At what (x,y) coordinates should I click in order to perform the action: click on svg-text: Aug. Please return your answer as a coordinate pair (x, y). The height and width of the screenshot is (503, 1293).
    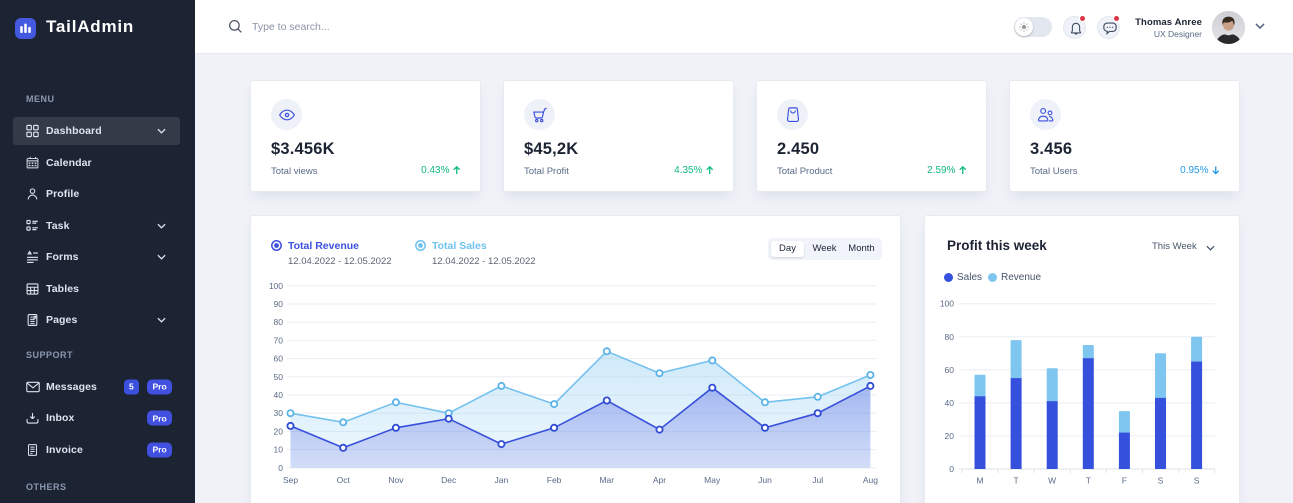
    Looking at the image, I should click on (870, 480).